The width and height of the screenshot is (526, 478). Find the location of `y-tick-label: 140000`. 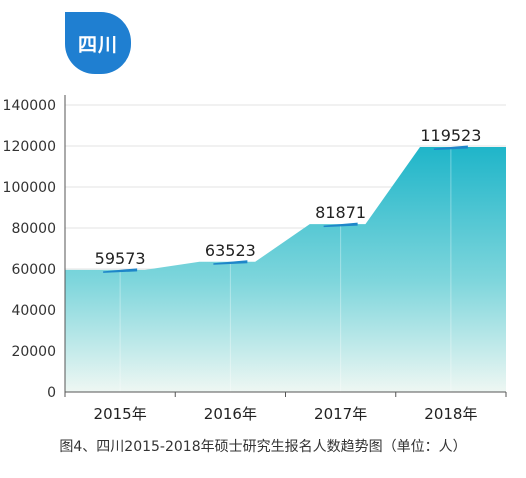

y-tick-label: 140000 is located at coordinates (29, 106).